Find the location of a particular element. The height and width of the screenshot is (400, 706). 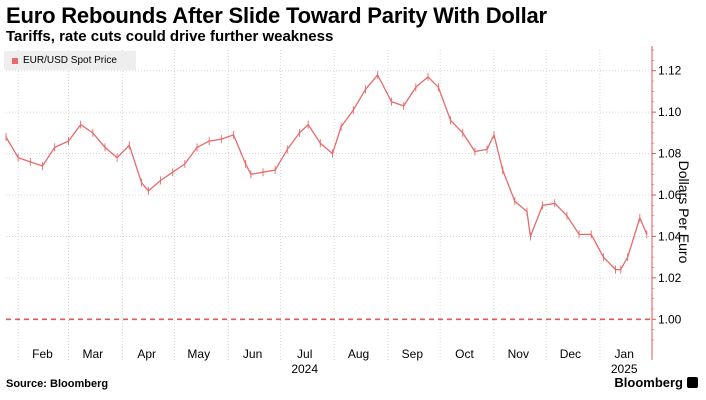

legend: EUR/USD Spot Price is located at coordinates (70, 60).